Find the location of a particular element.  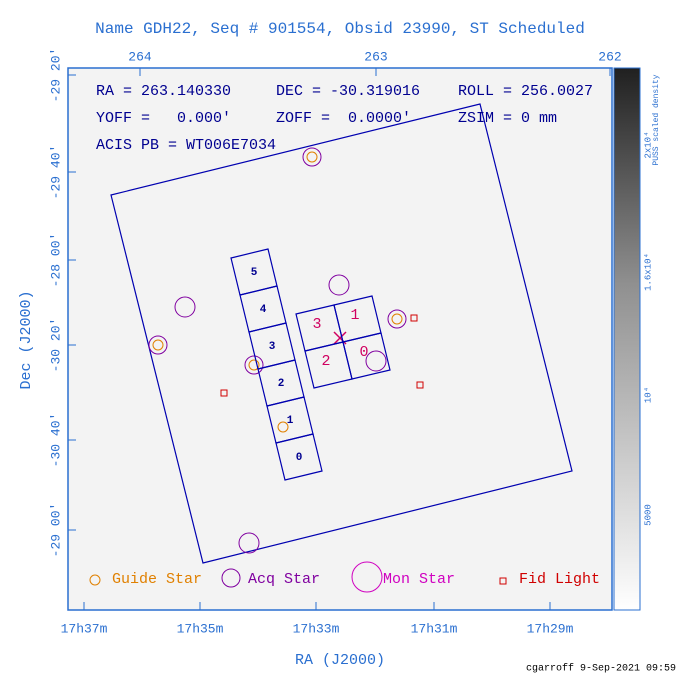

legend-label: Acq Star is located at coordinates (284, 579).